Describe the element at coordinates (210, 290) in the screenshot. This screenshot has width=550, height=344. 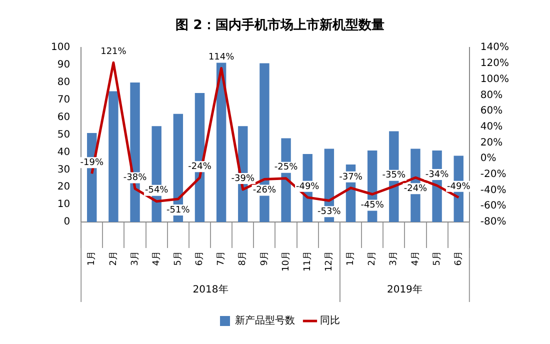
I see `text: 2018年` at that location.